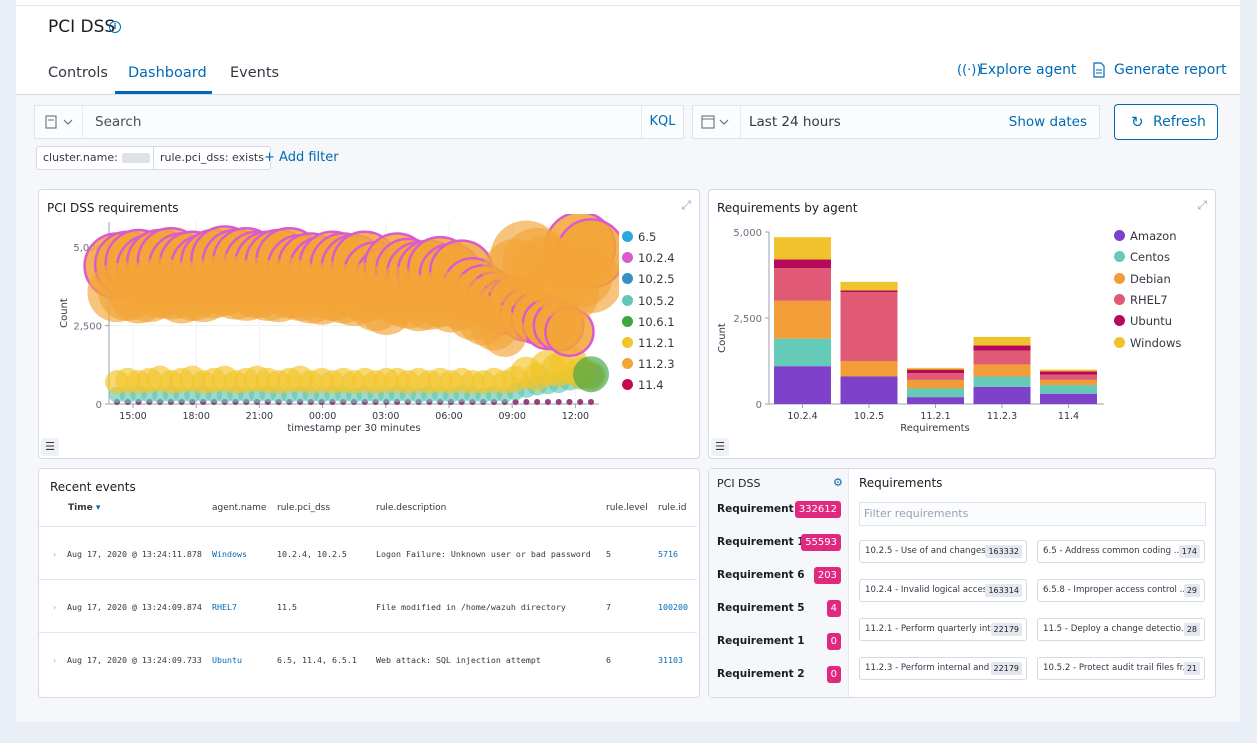 The image size is (1257, 743). What do you see at coordinates (838, 482) in the screenshot?
I see `gear-icon: ⚙` at bounding box center [838, 482].